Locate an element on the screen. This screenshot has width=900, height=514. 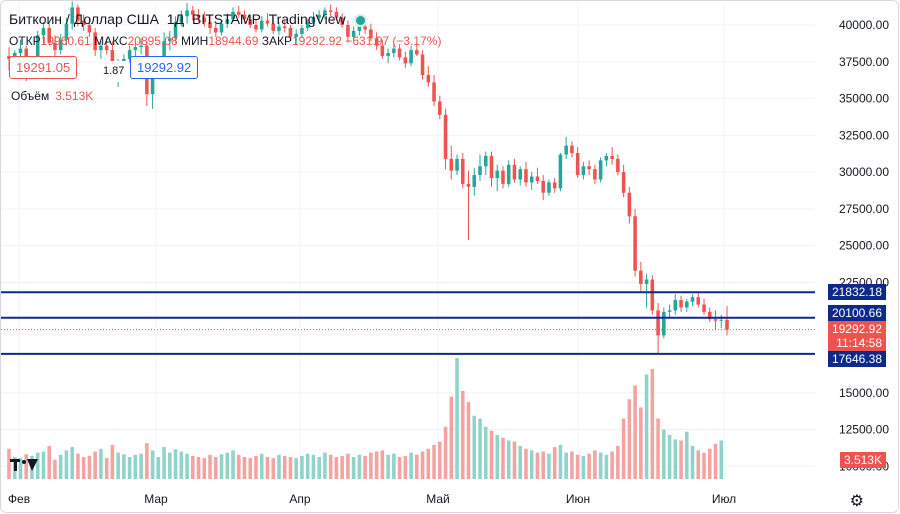
open-label: ОТКР is located at coordinates (25, 41).